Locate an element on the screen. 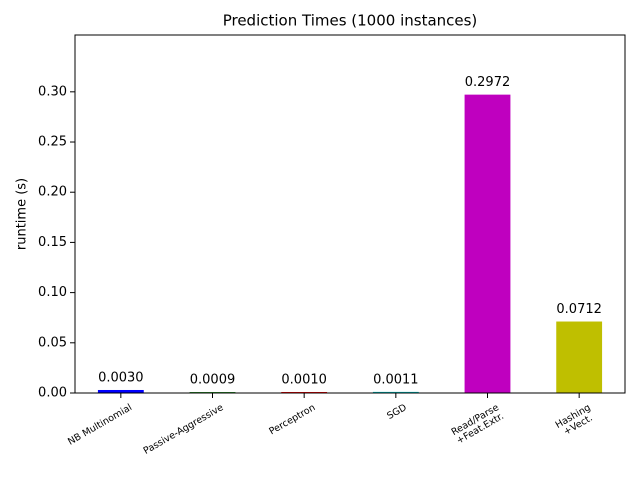 The image size is (640, 480). y-tick-label: 0.30 is located at coordinates (52, 91).